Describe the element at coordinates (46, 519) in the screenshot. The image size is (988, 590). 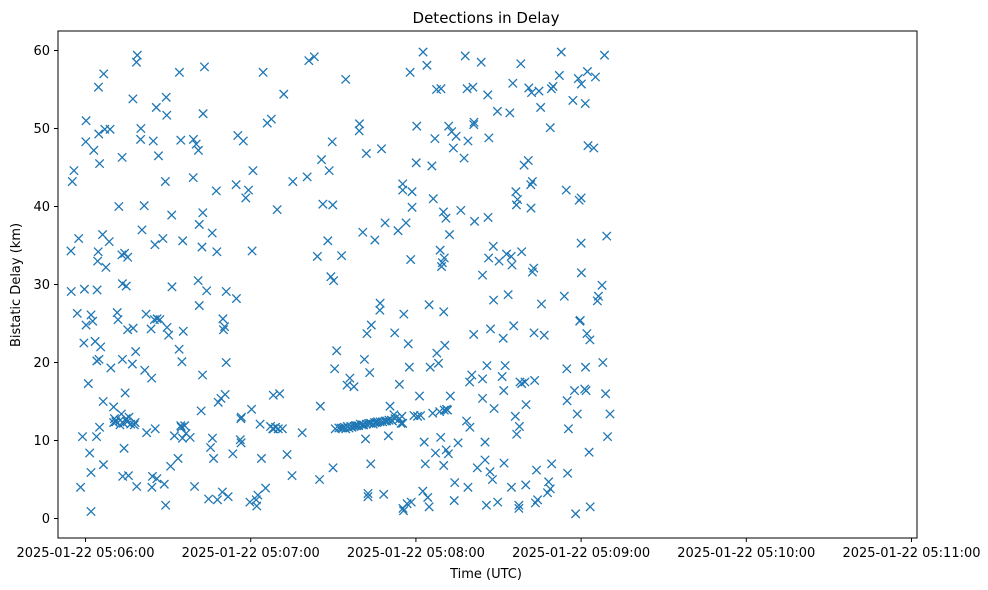
I see `y-tick-label: 0` at that location.